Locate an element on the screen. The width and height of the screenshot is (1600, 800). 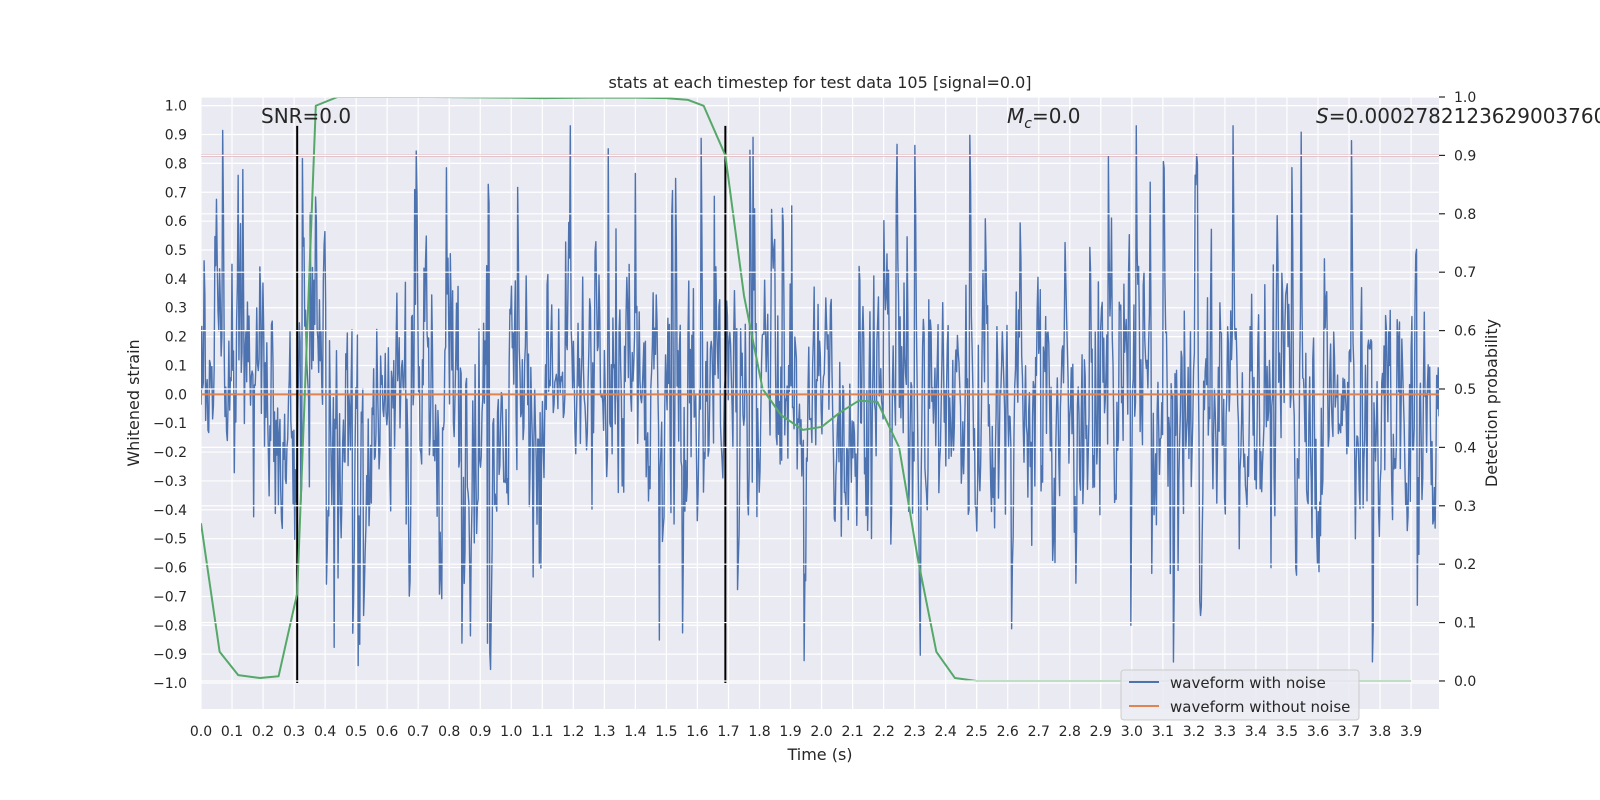
x-tick-label: 0.9 is located at coordinates (480, 732).